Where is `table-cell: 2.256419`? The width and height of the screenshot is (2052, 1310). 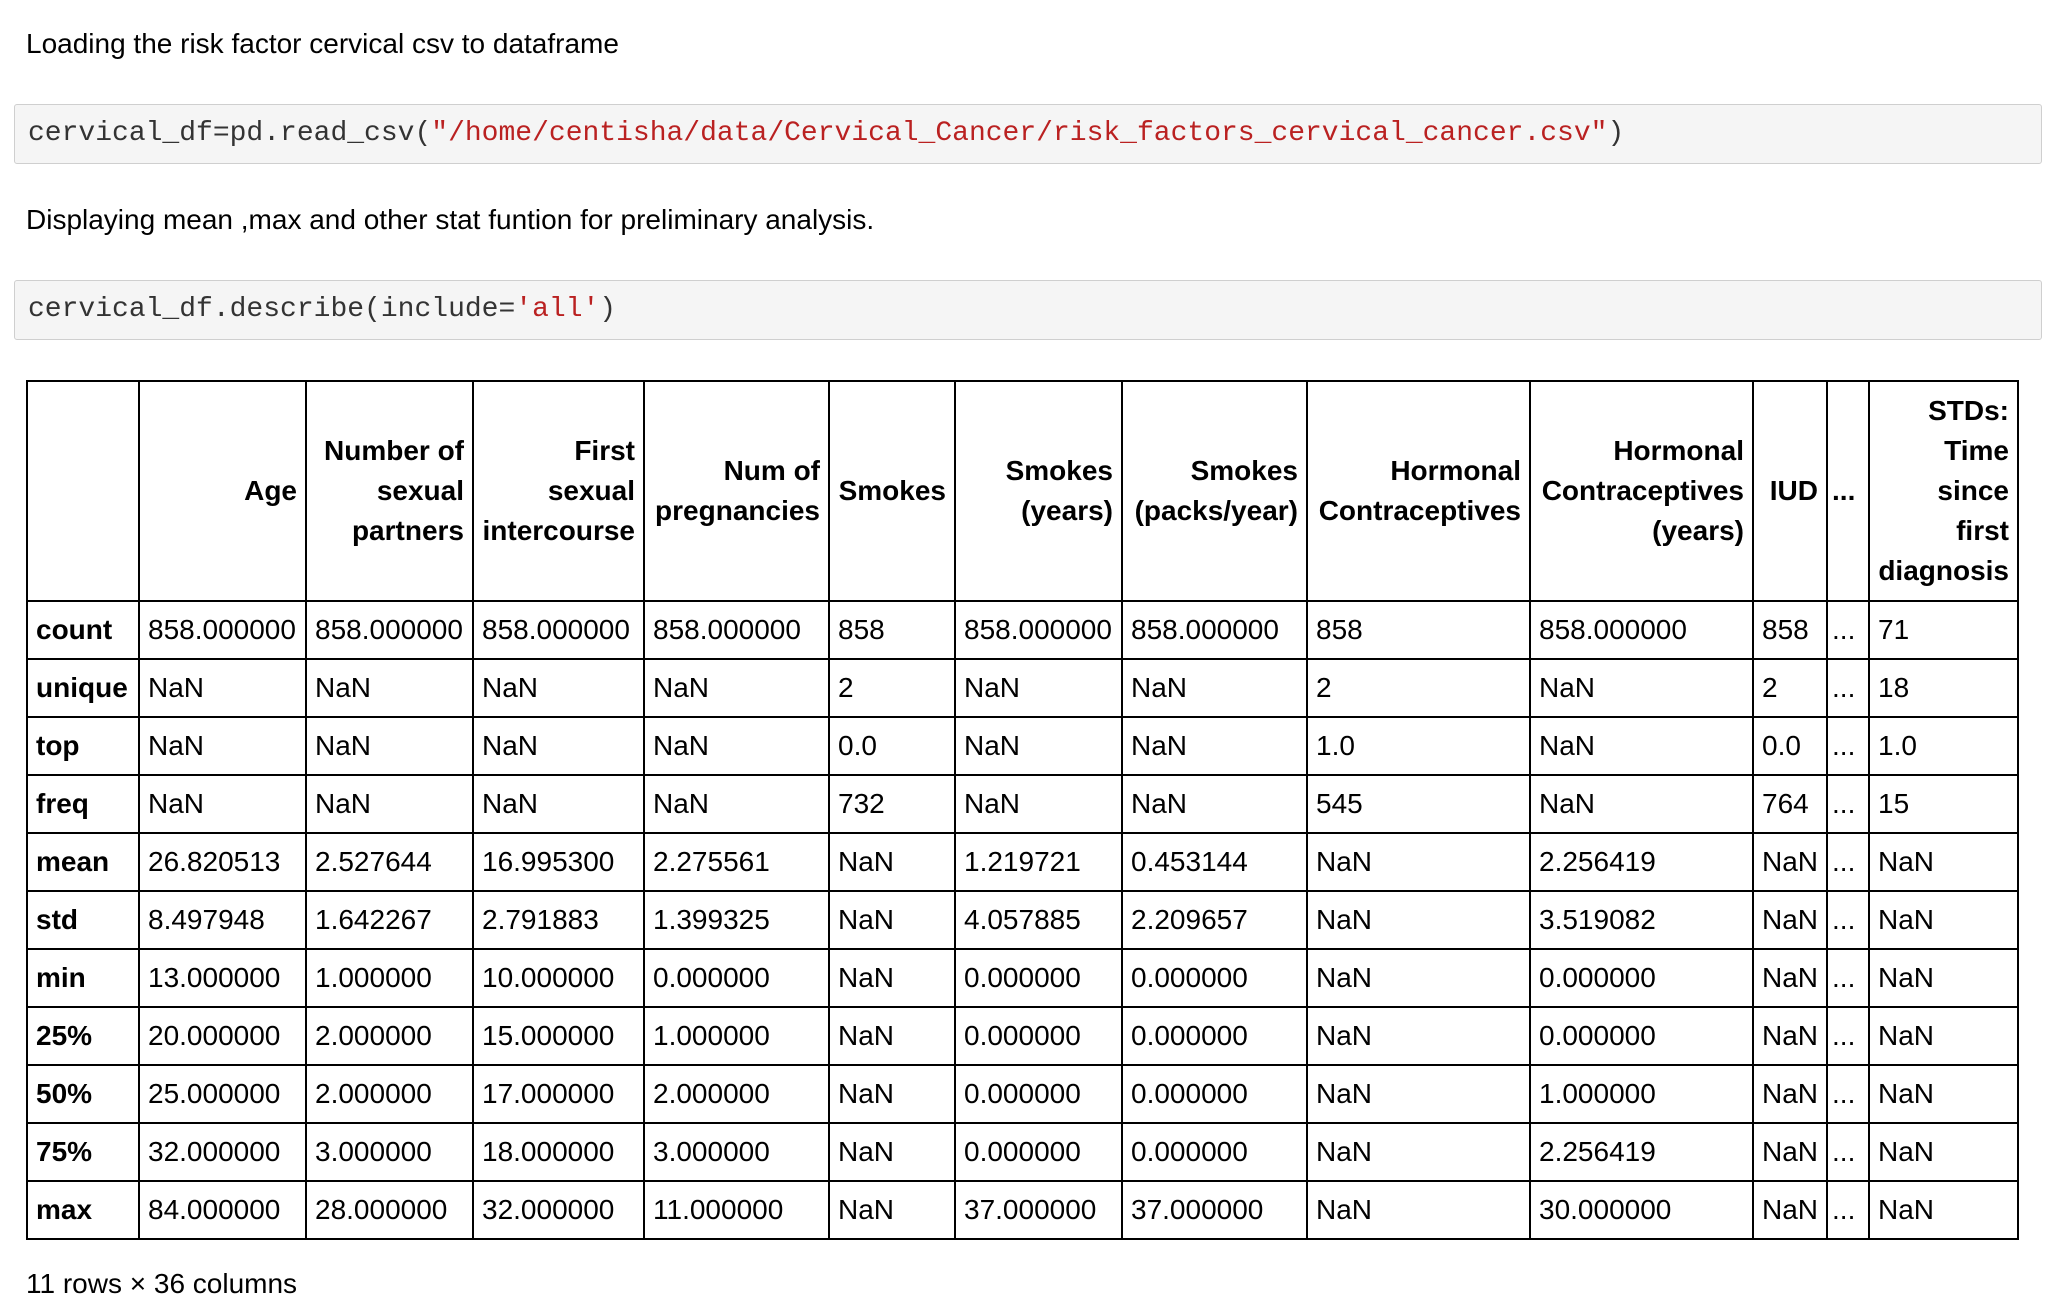
table-cell: 2.256419 is located at coordinates (1641, 862).